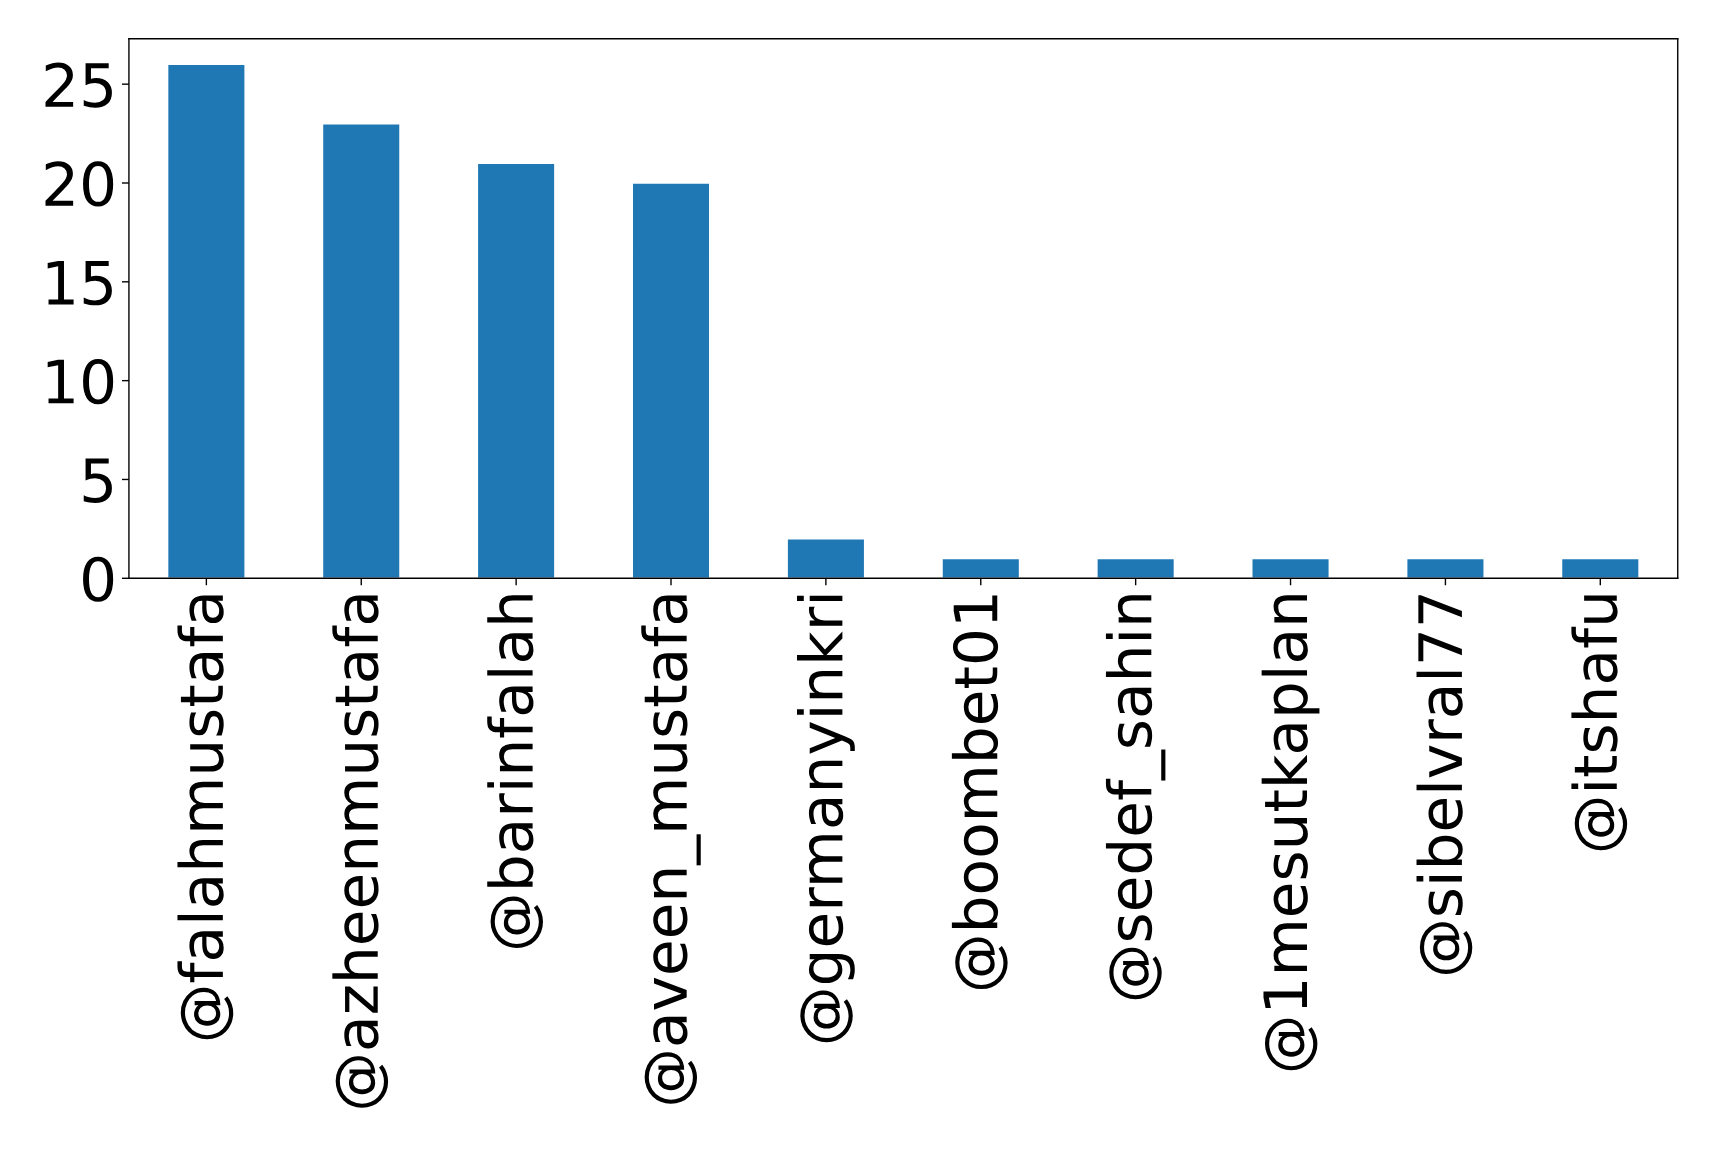  I want to click on x-tick-label: @azheenmustafa, so click(360, 851).